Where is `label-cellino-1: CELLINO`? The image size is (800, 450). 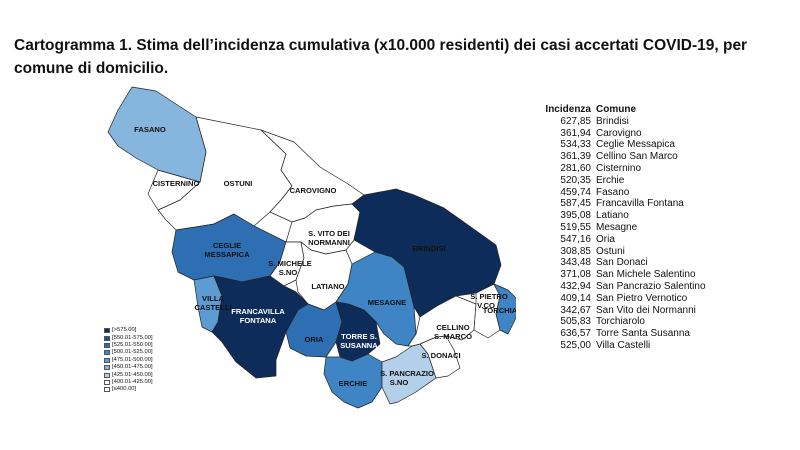
label-cellino-1: CELLINO is located at coordinates (452, 327).